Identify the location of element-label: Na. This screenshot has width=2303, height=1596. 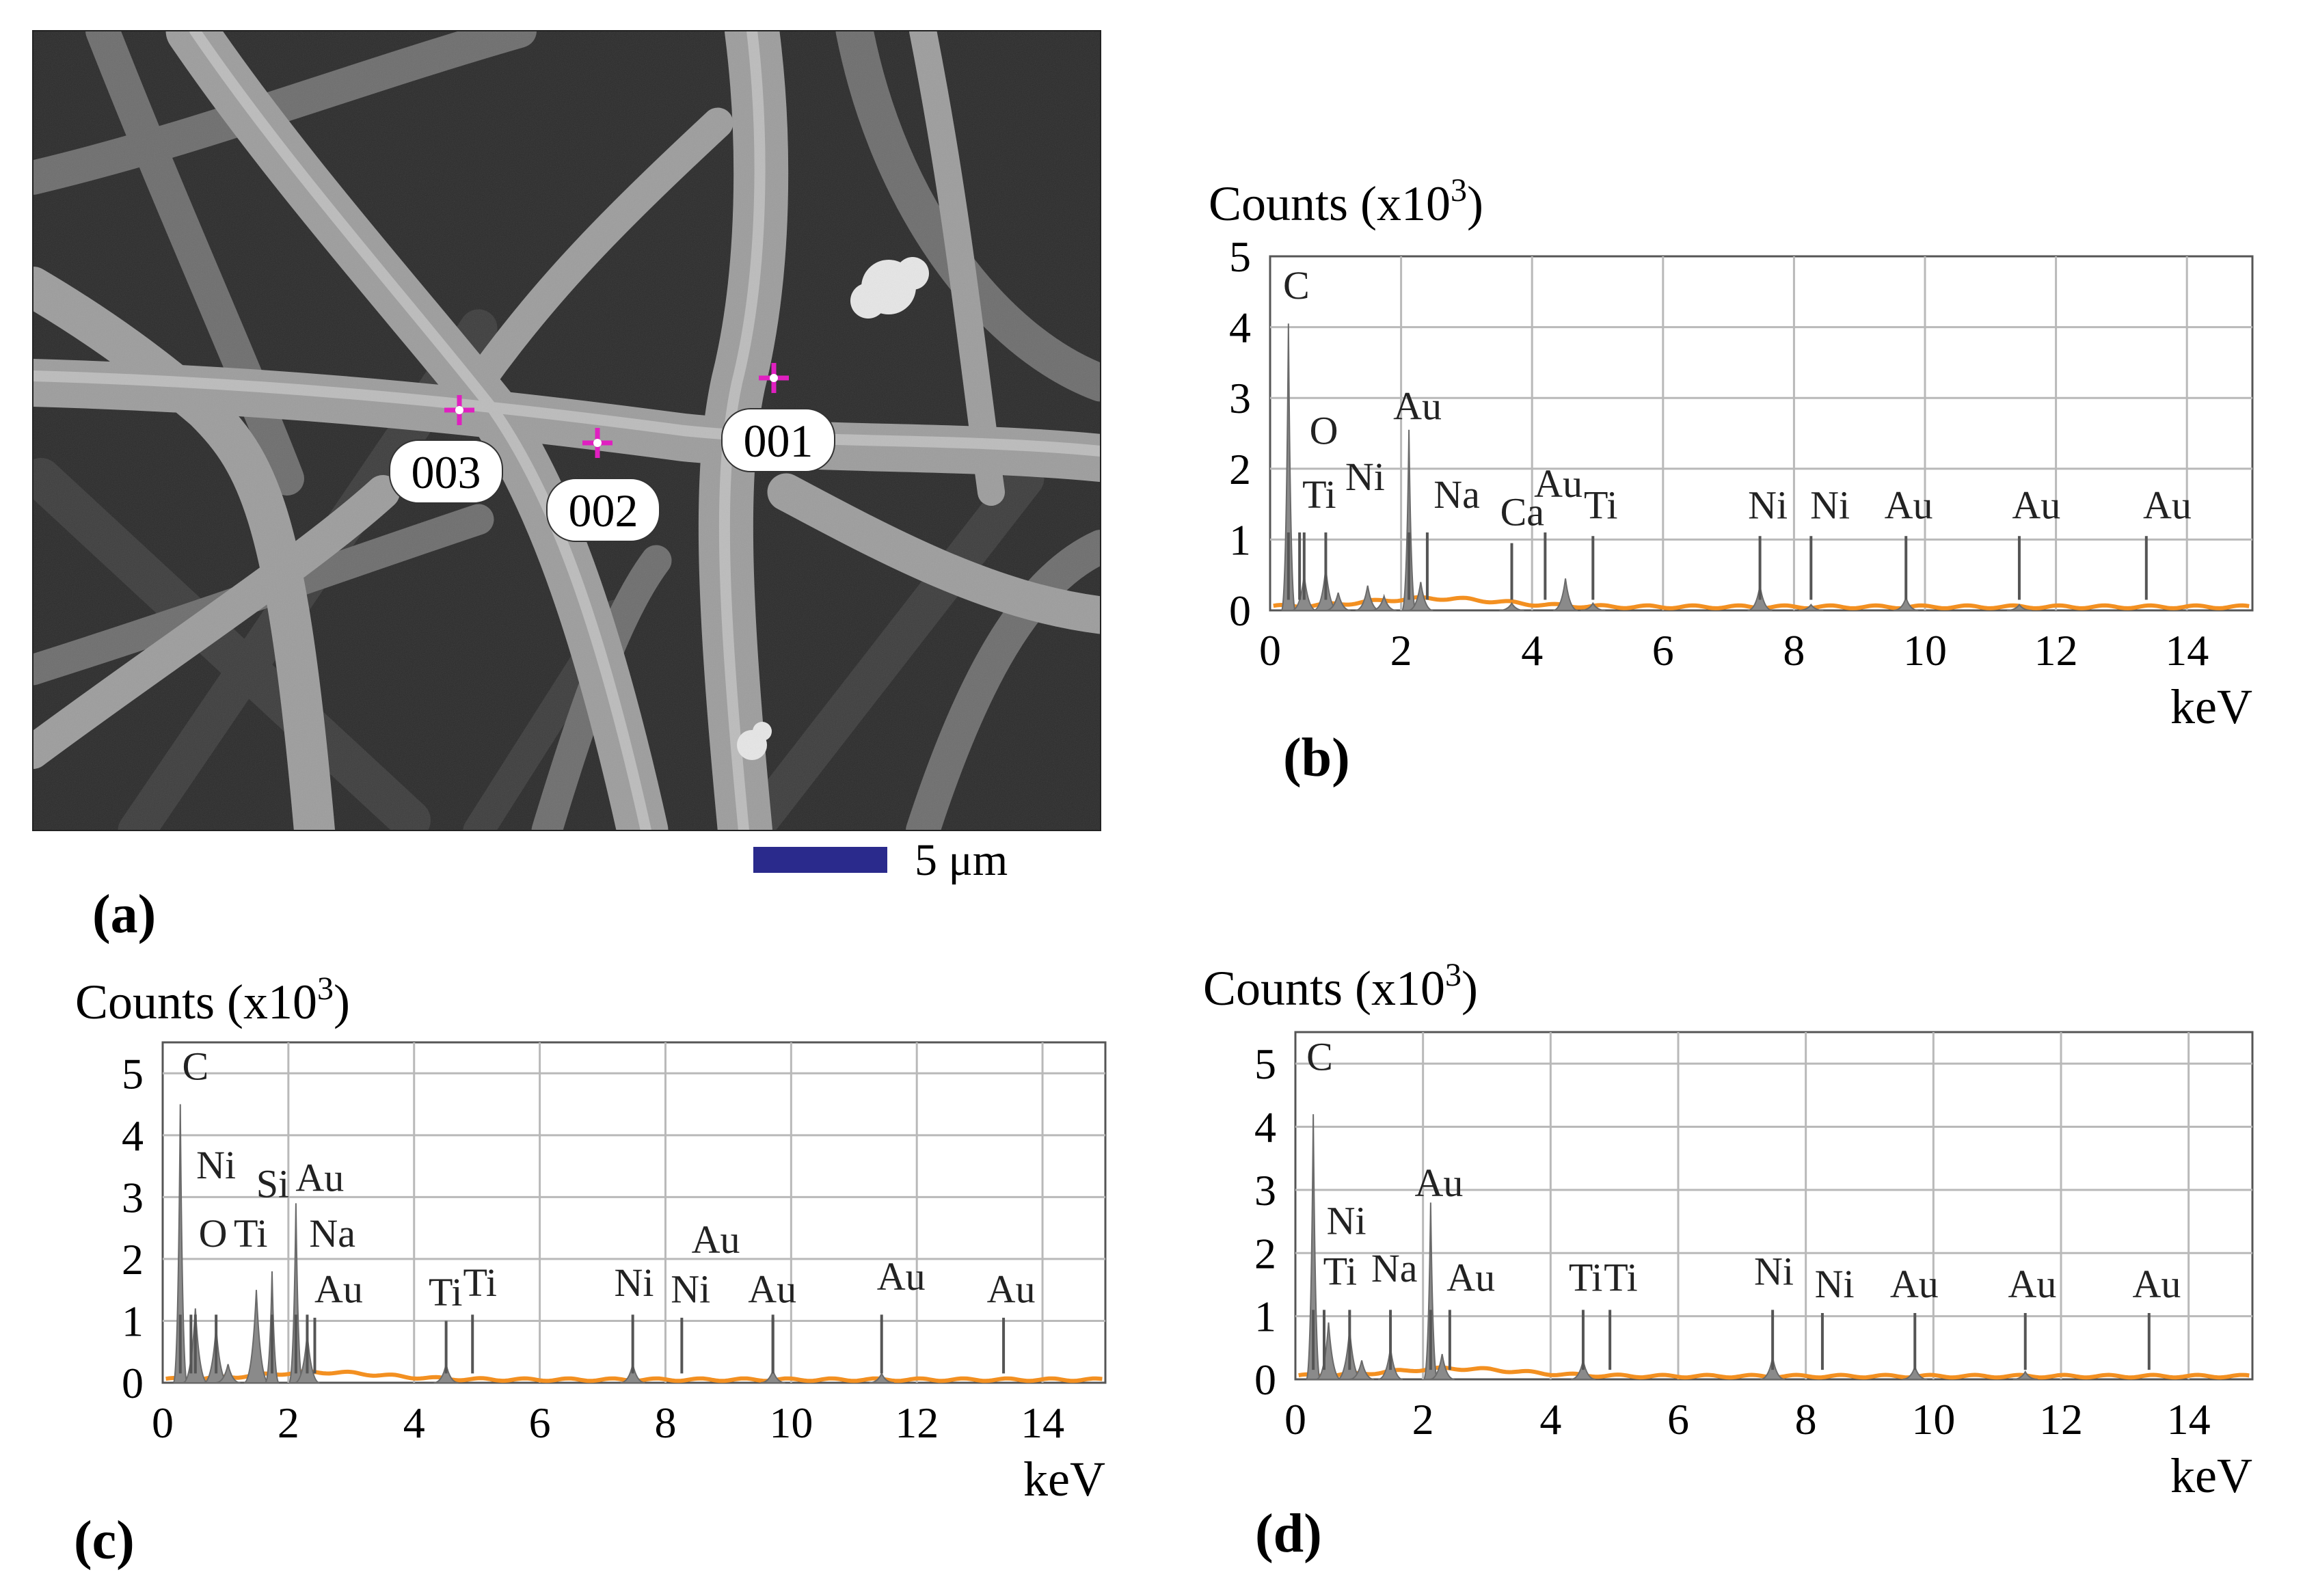
(332, 1233).